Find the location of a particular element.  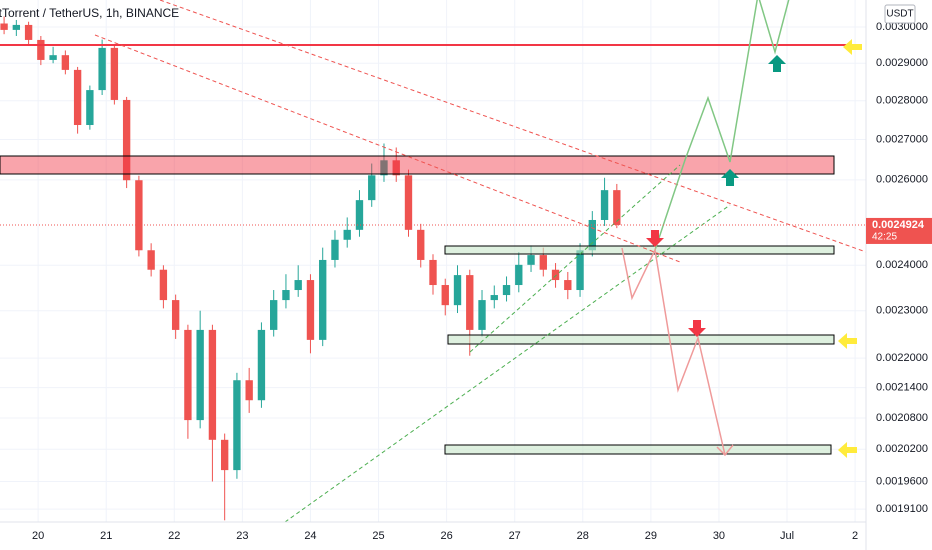

currency: USDT is located at coordinates (899, 14).